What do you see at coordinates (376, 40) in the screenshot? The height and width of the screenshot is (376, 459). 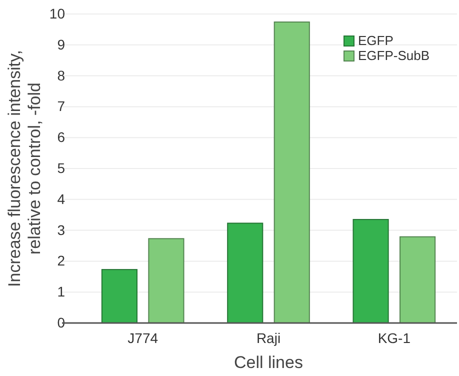 I see `legend-label: EGFP` at bounding box center [376, 40].